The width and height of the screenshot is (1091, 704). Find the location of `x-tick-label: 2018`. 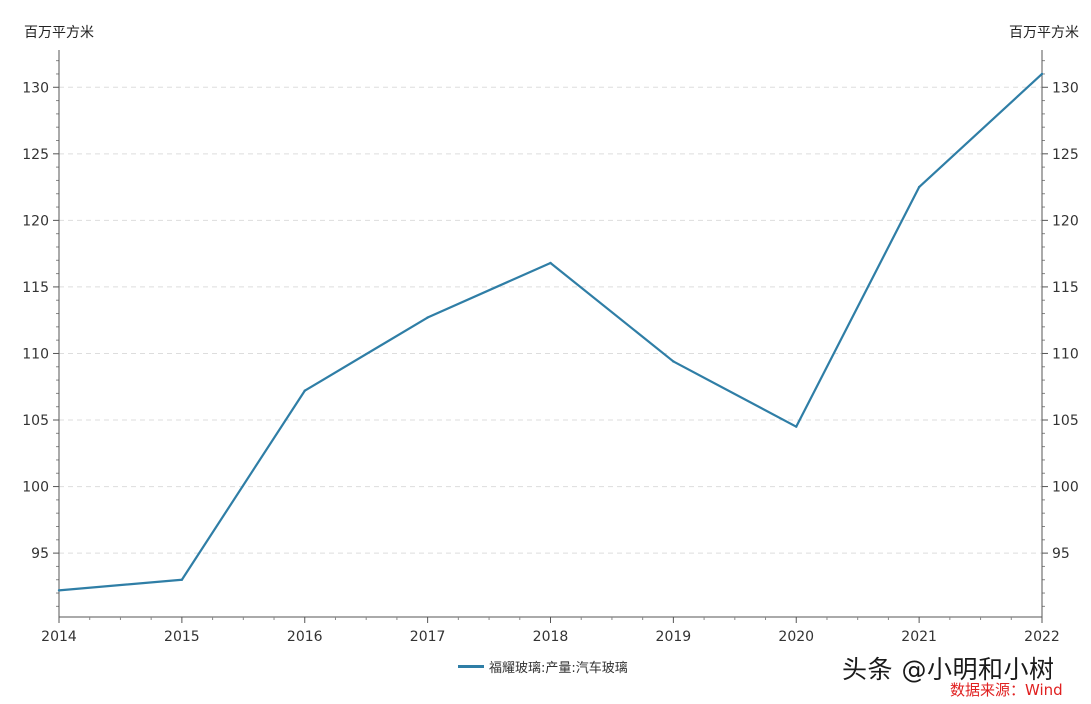

x-tick-label: 2018 is located at coordinates (551, 637).